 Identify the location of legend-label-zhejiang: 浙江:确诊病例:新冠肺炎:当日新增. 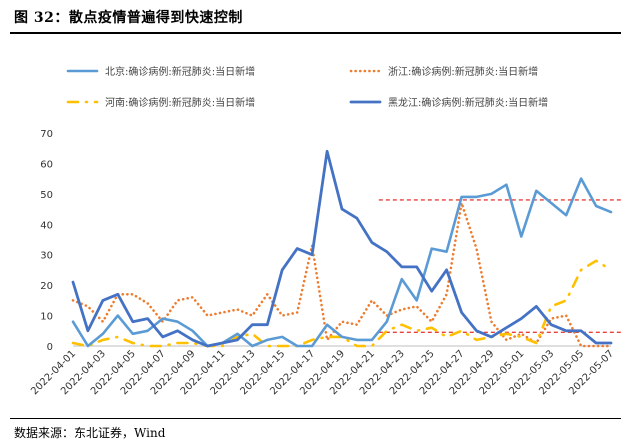
(463, 71).